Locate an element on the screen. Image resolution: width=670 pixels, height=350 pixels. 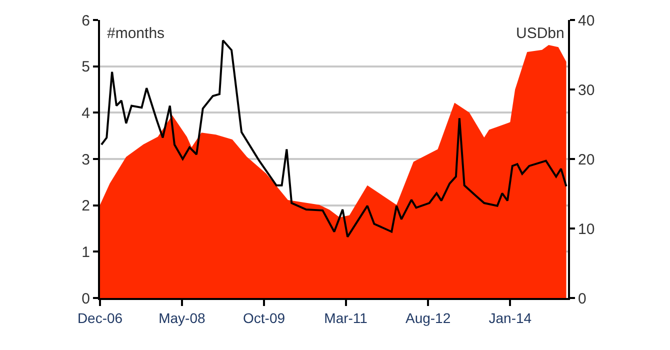
y-tick-label: 3 is located at coordinates (86, 159).